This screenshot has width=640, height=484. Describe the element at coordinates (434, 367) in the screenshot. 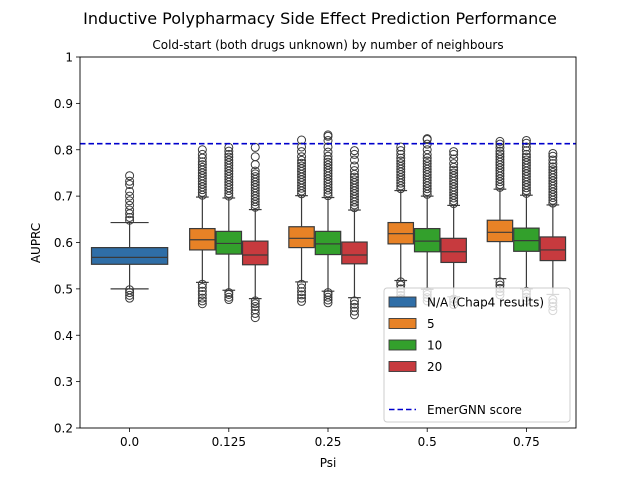

I see `legend-label: 20` at that location.